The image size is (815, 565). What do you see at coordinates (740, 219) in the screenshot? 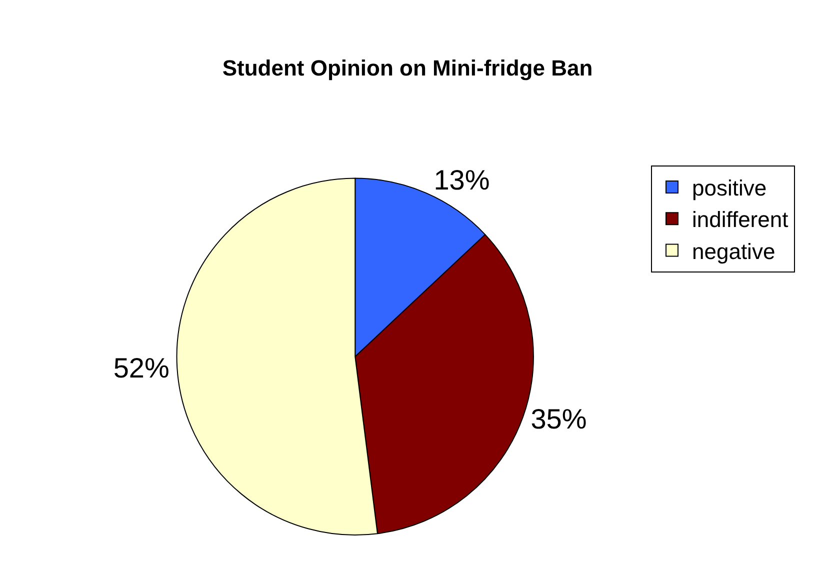
I see `legend-label: indifferent` at bounding box center [740, 219].